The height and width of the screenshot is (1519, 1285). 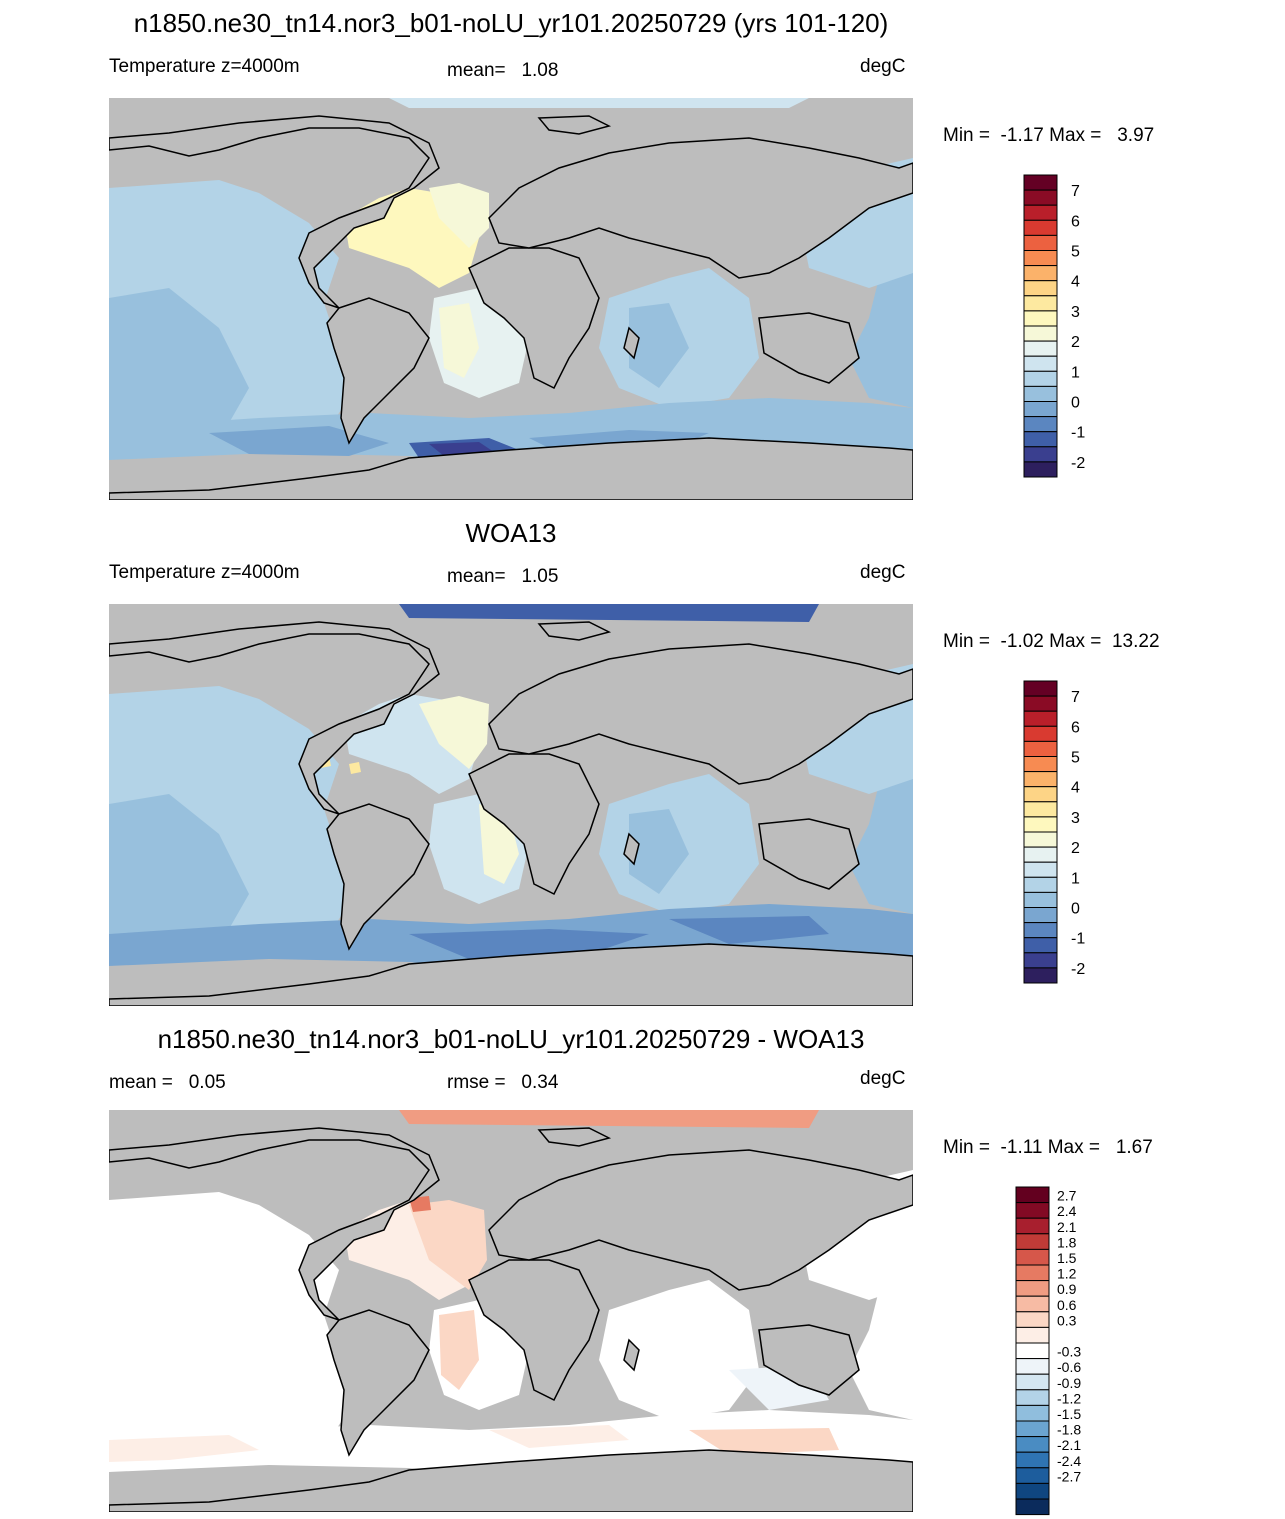 I want to click on panel2-variable-label: Temperature z=4000m, so click(x=204, y=572).